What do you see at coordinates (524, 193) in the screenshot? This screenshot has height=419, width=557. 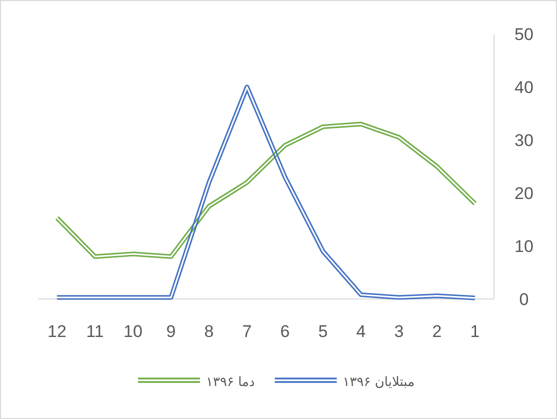 I see `y-tick-label: 20` at bounding box center [524, 193].